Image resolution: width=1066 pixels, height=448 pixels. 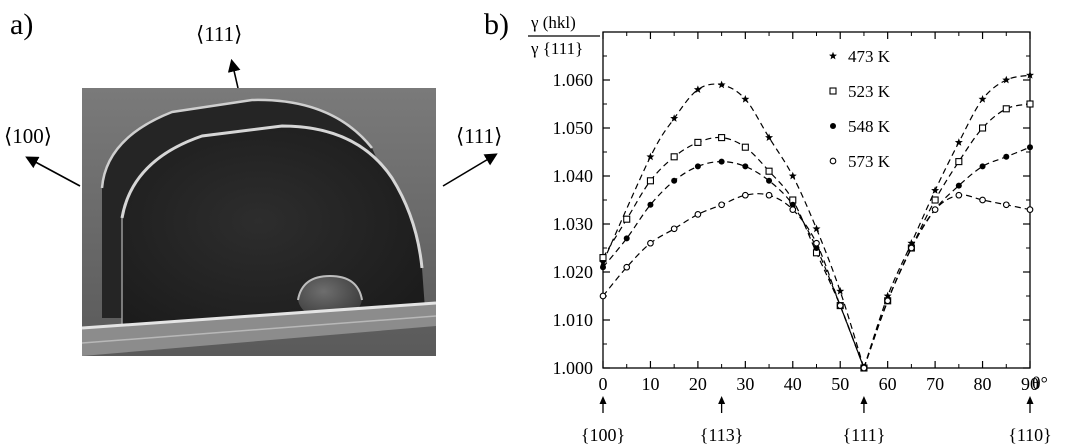 I want to click on legend-label: 523 K, so click(x=869, y=91).